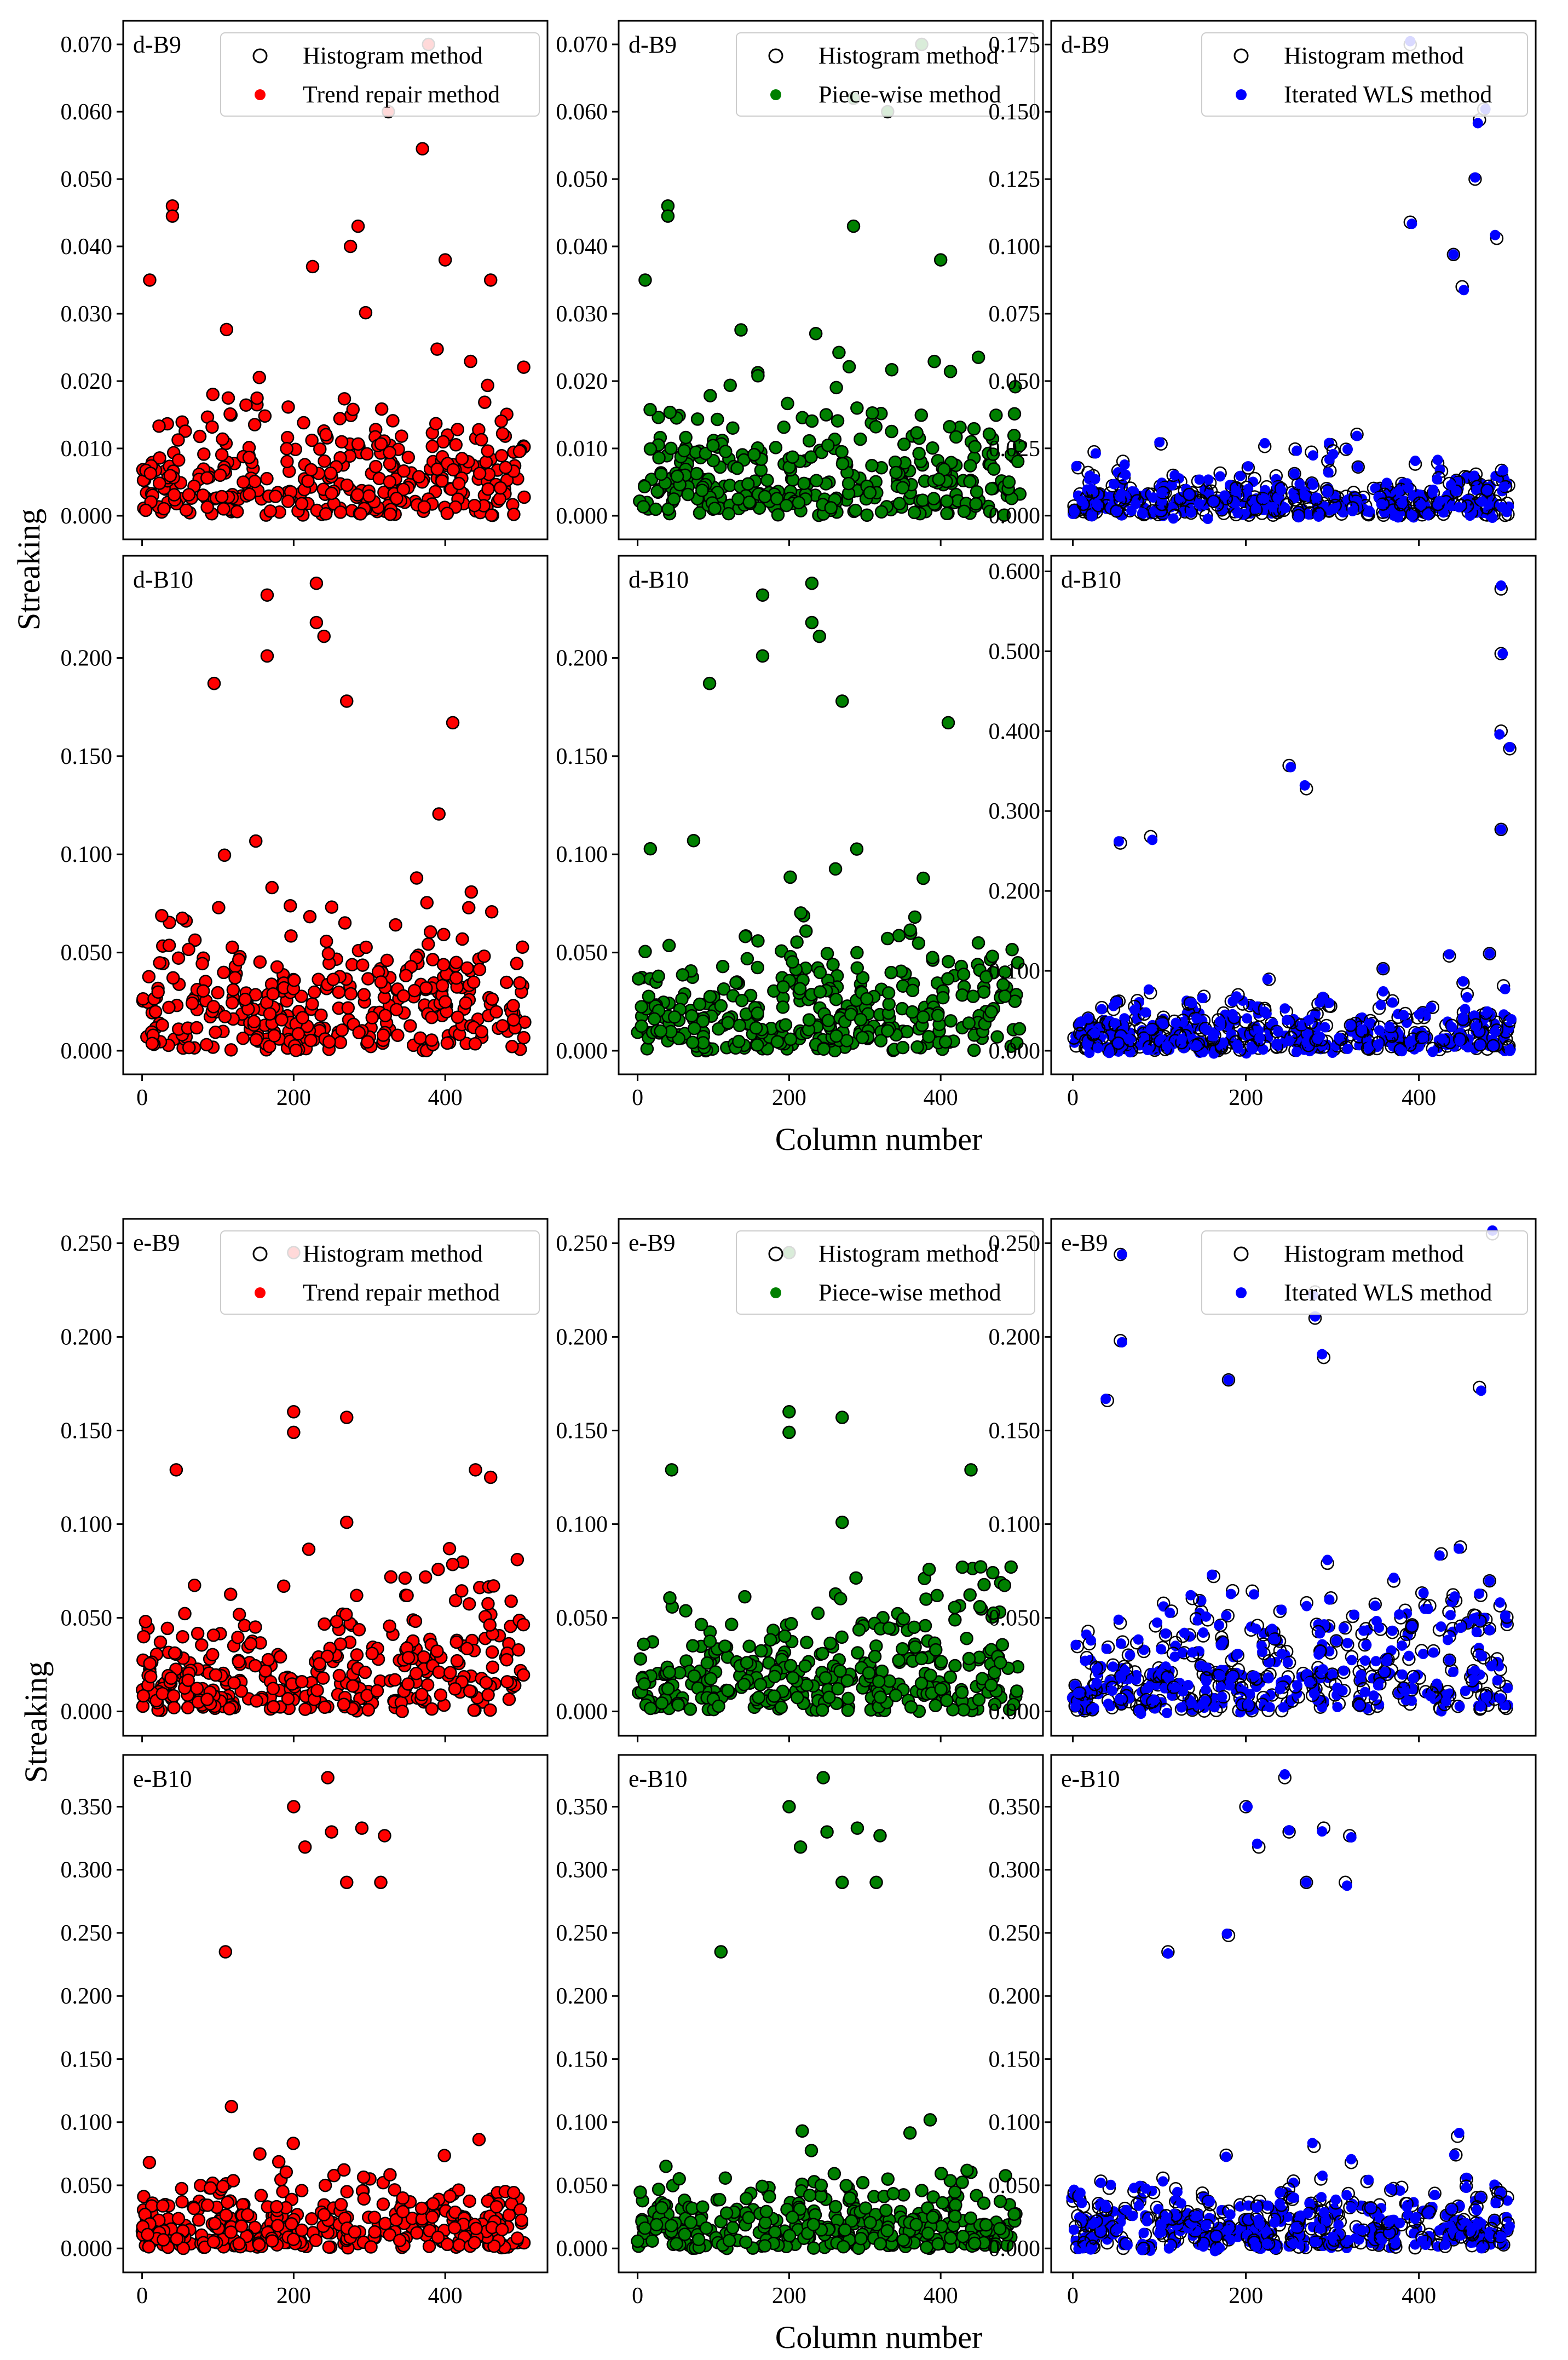 This screenshot has width=1568, height=2360. What do you see at coordinates (87, 180) in the screenshot?
I see `ytick-label: 0.050` at bounding box center [87, 180].